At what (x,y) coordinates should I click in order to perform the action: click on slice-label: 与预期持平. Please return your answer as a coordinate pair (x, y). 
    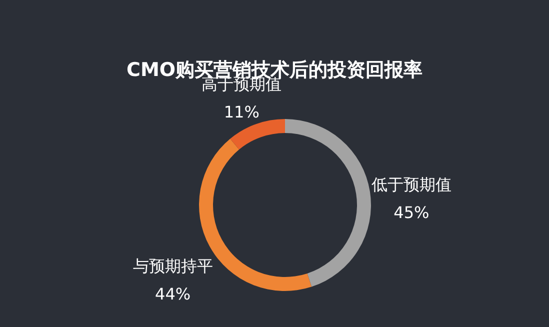
    Looking at the image, I should click on (172, 266).